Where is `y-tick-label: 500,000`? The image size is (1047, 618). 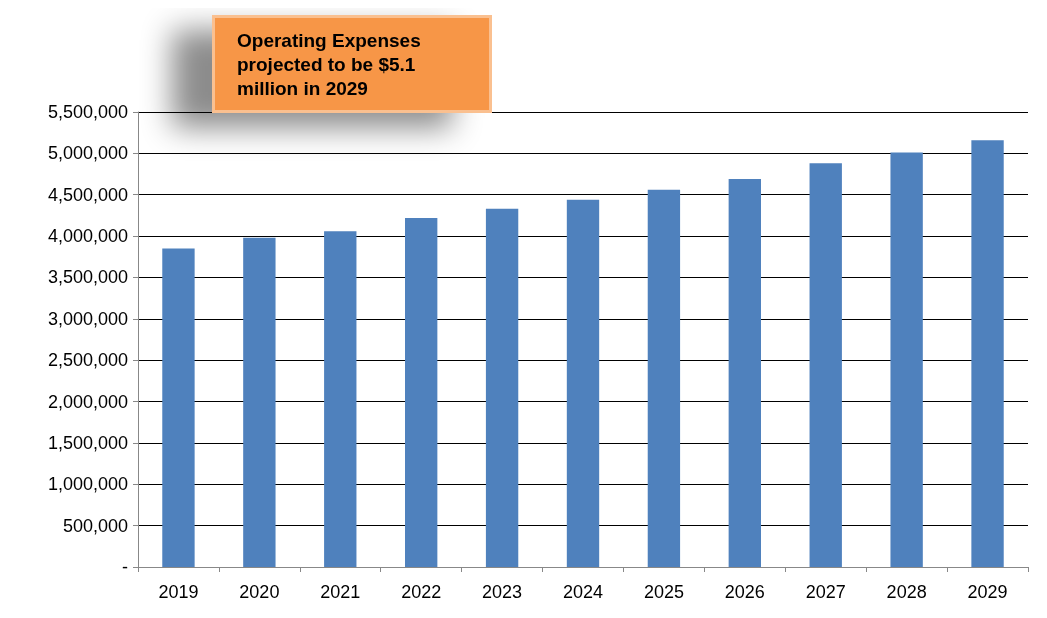 y-tick-label: 500,000 is located at coordinates (95, 525).